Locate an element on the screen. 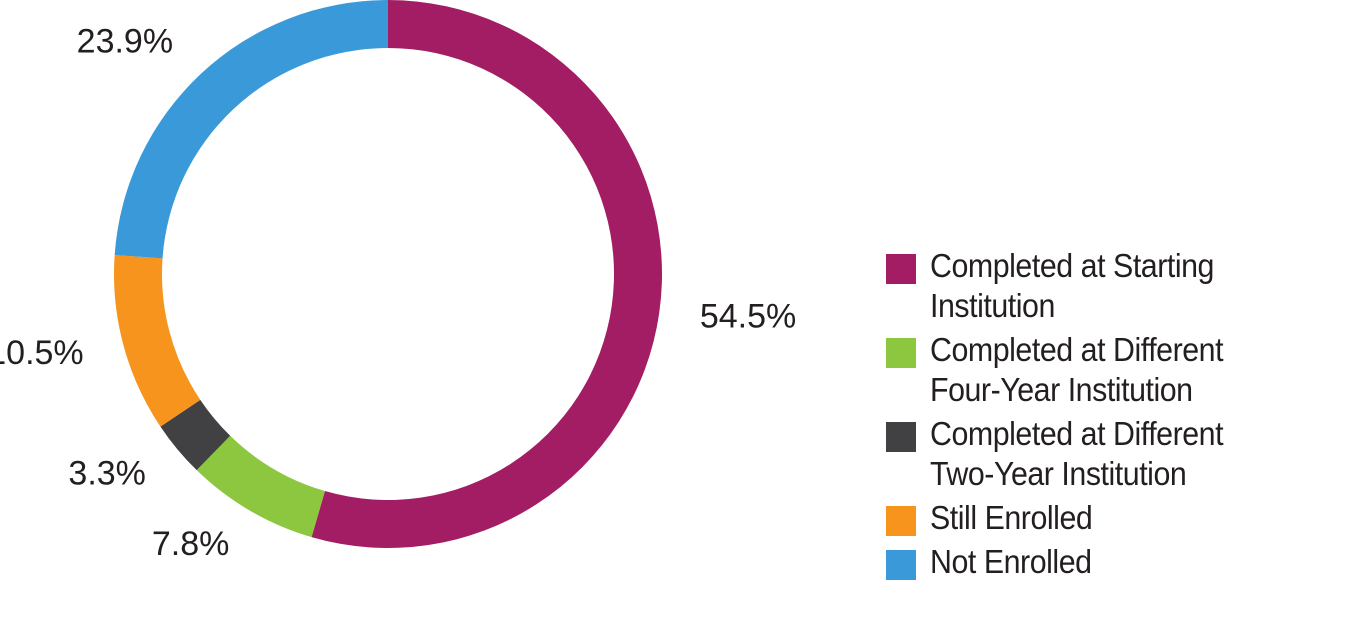  legend-label: Not Enrolled is located at coordinates (1011, 561).